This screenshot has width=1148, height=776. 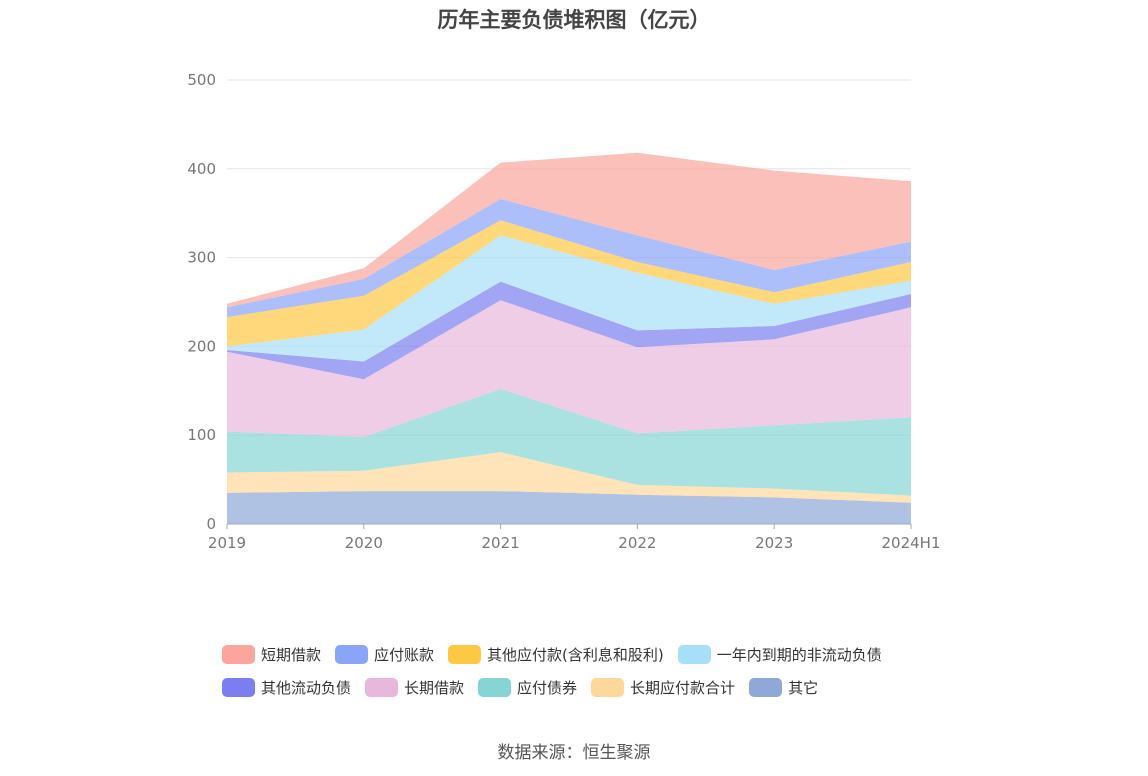 I want to click on y-tick-label: 300, so click(x=201, y=258).